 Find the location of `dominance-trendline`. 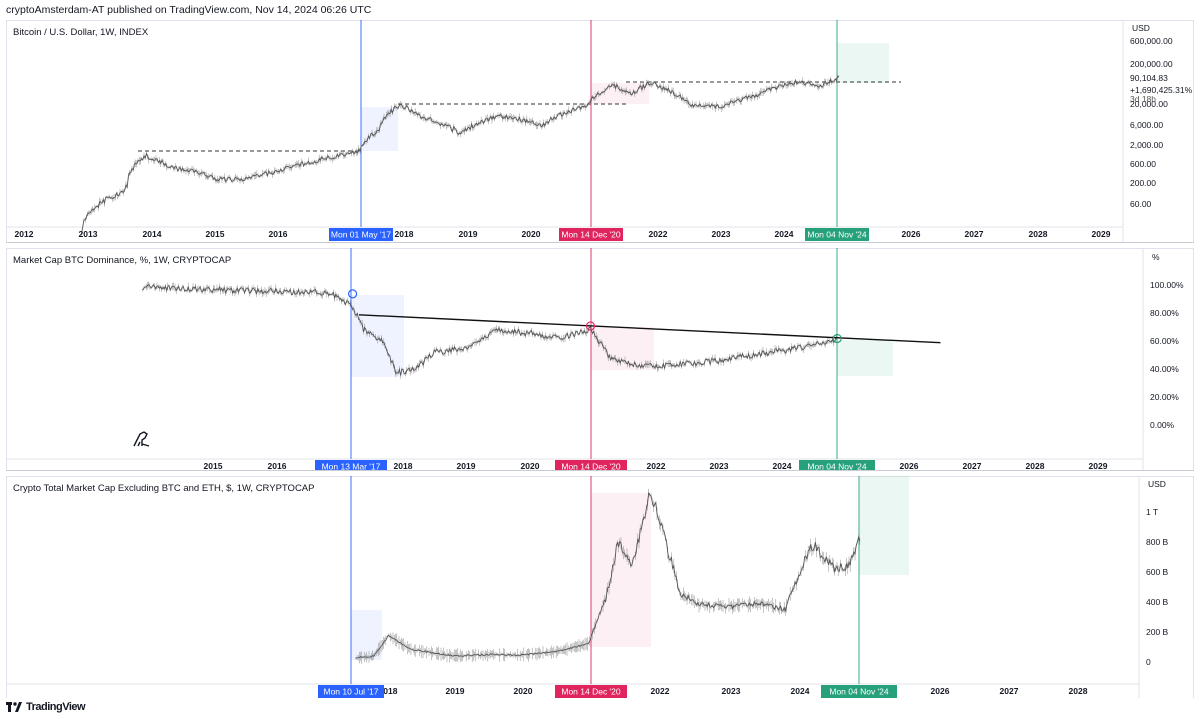

dominance-trendline is located at coordinates (649, 329).